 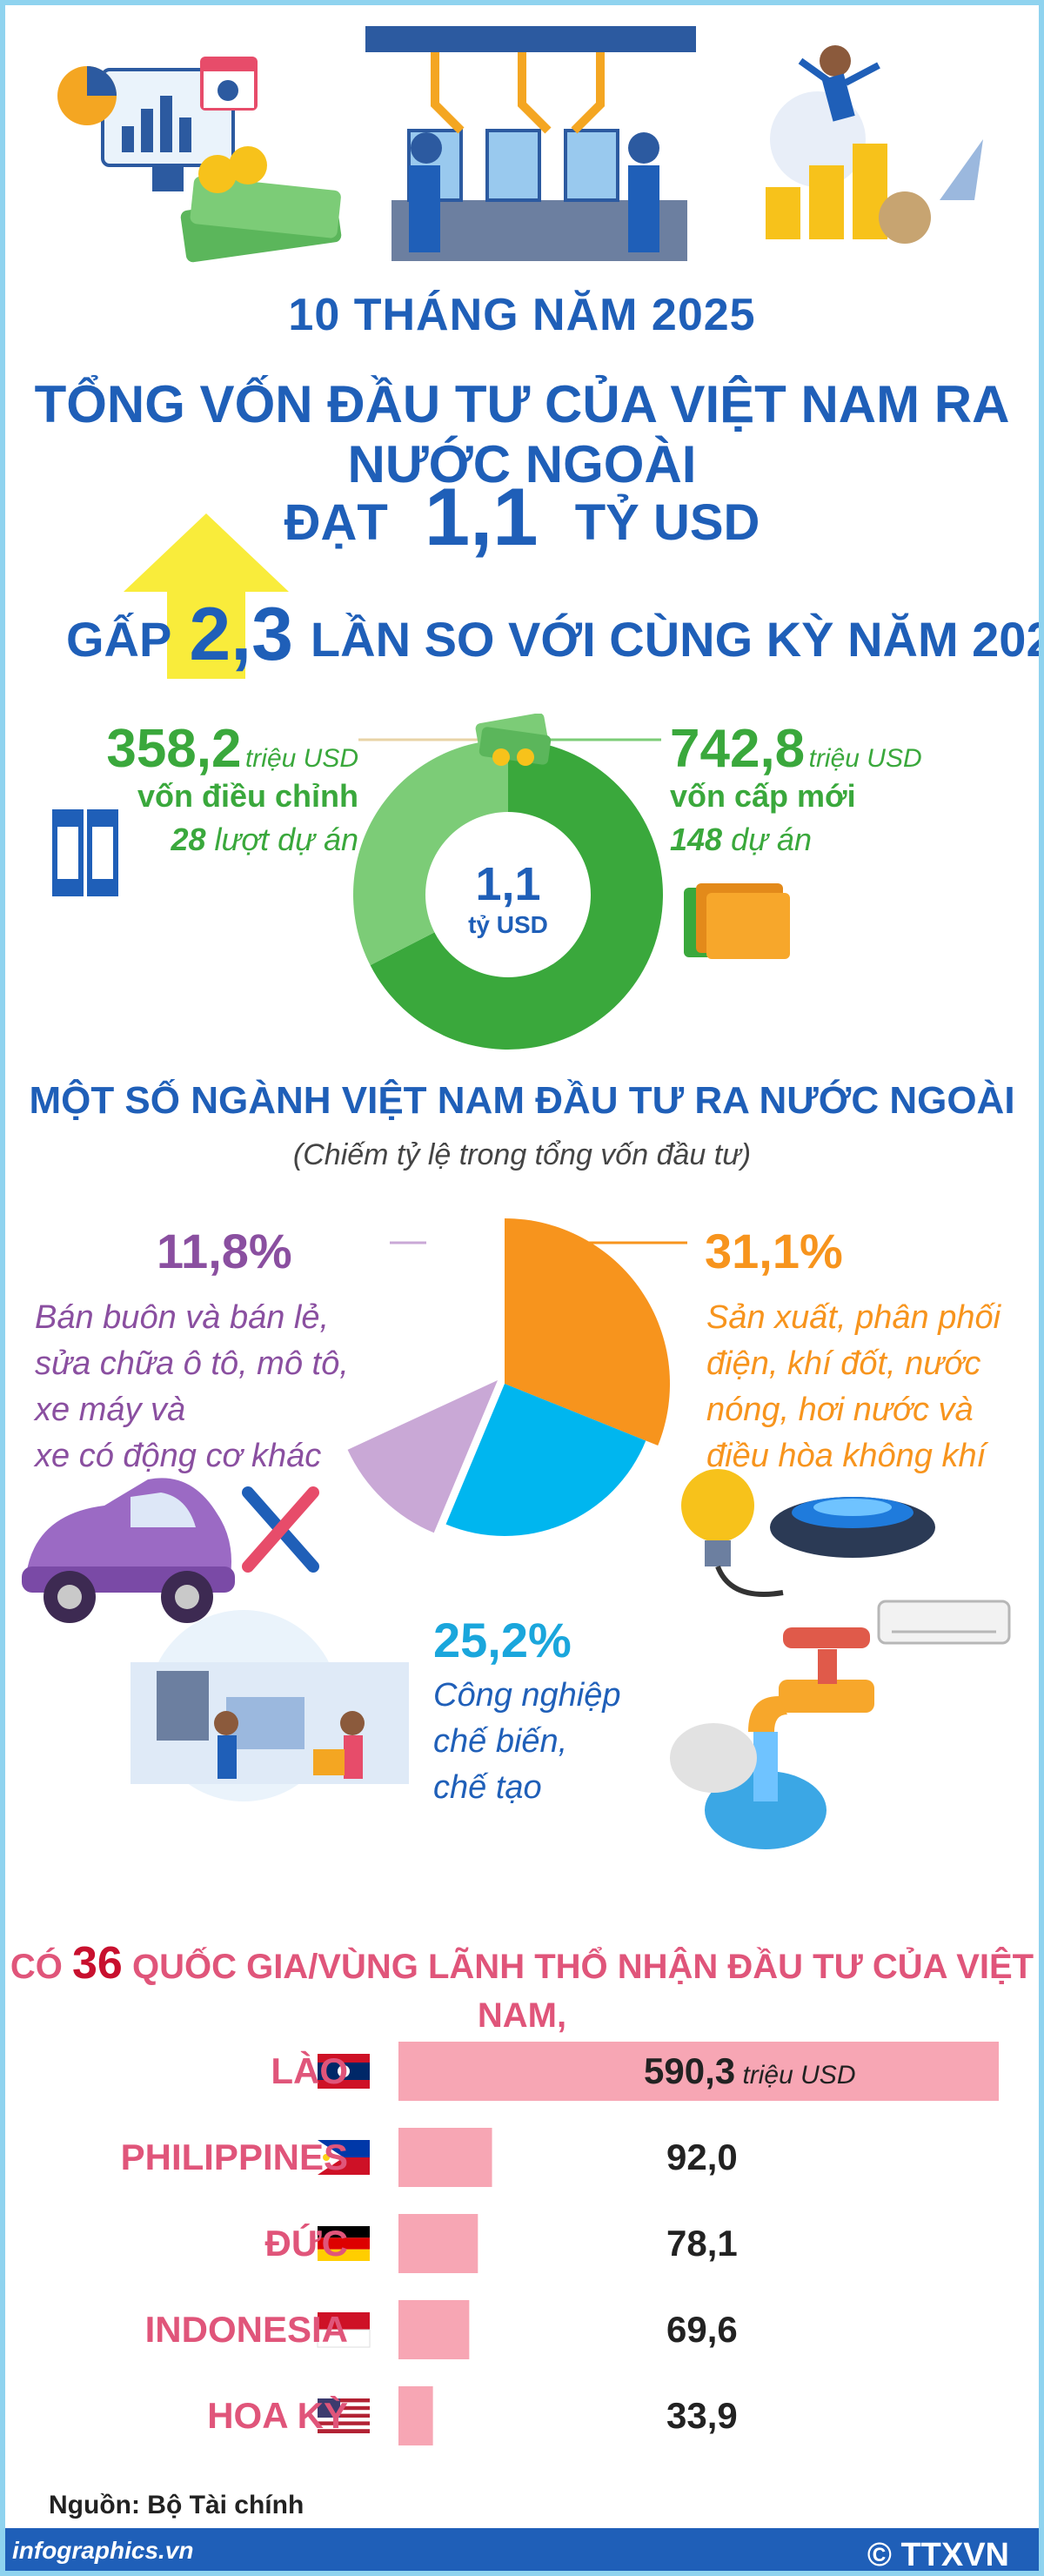 I want to click on sector-segments, so click(x=508, y=1377).